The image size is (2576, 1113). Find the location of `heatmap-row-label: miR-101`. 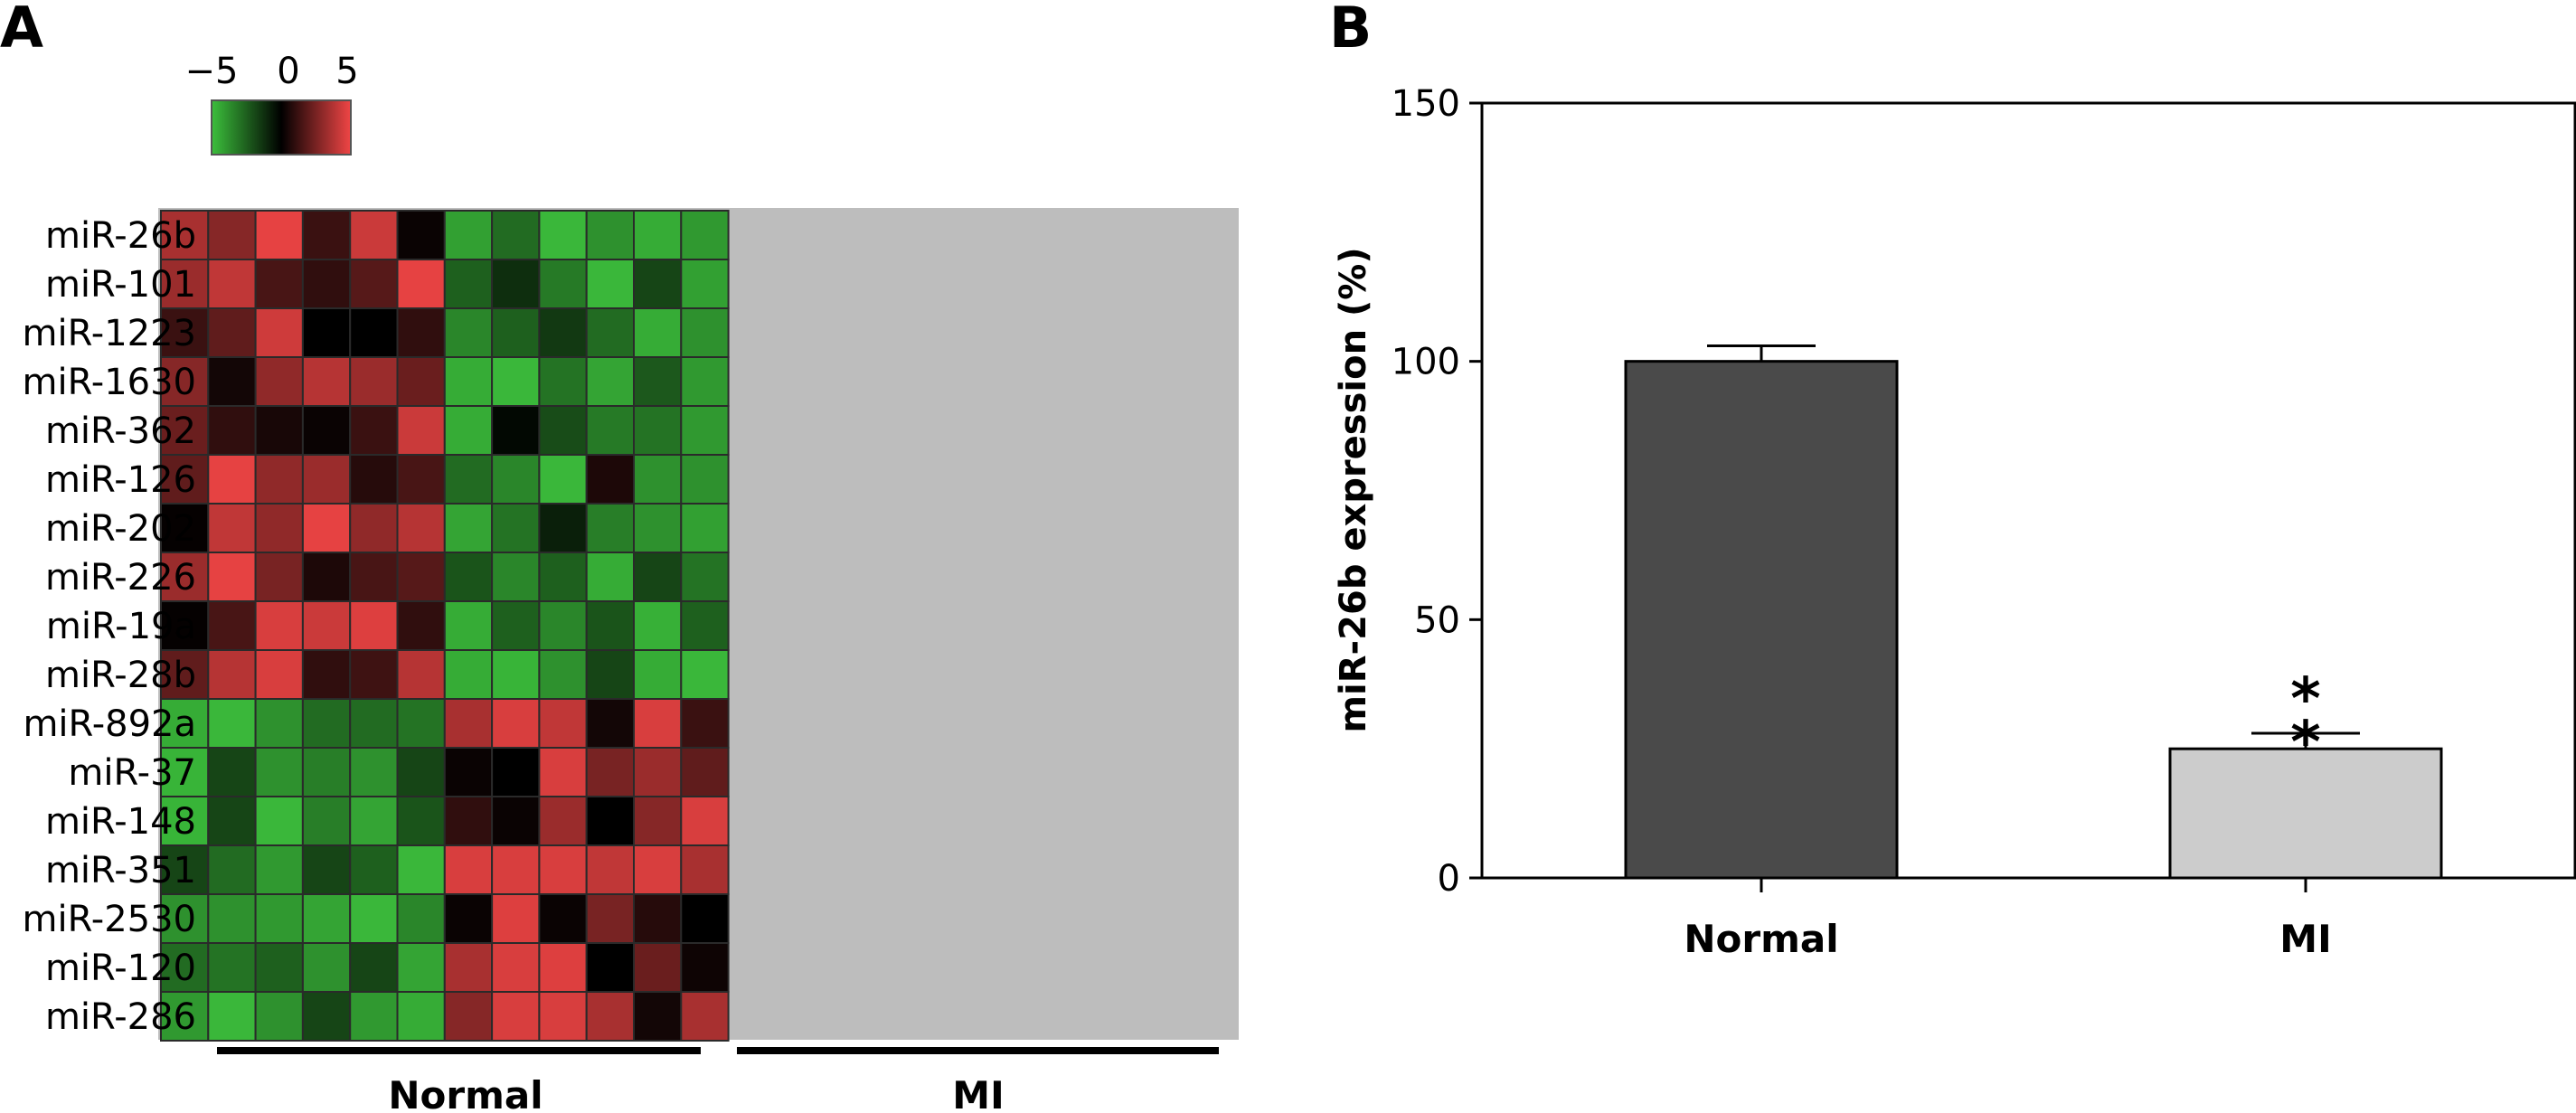

heatmap-row-label: miR-101 is located at coordinates (120, 285).